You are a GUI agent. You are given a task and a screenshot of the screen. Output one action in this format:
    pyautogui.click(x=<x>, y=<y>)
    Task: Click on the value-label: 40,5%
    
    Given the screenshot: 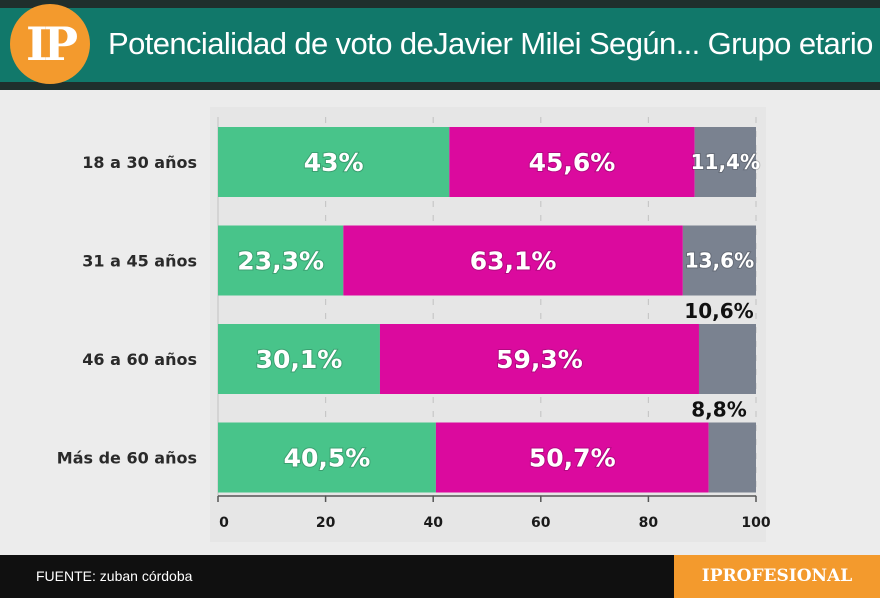 What is the action you would take?
    pyautogui.click(x=327, y=458)
    